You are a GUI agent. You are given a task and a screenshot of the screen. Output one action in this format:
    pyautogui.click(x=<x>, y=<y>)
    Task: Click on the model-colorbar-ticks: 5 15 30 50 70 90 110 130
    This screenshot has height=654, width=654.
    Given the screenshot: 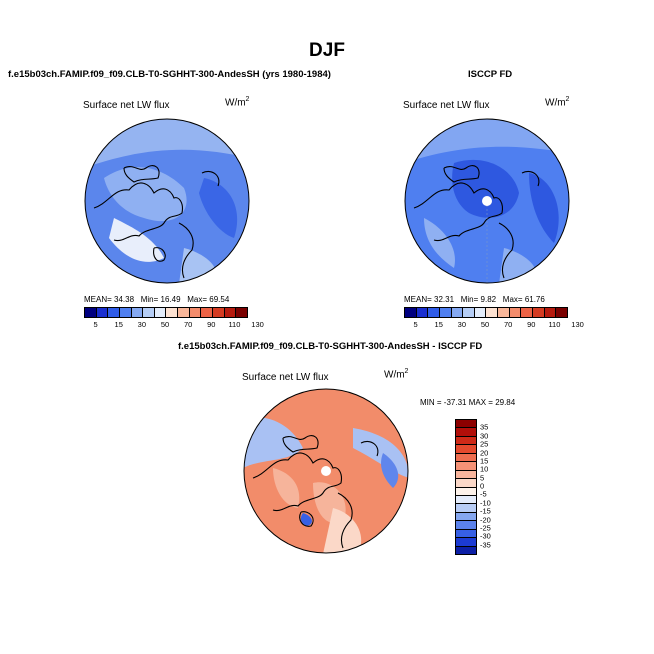 What is the action you would take?
    pyautogui.click(x=173, y=325)
    